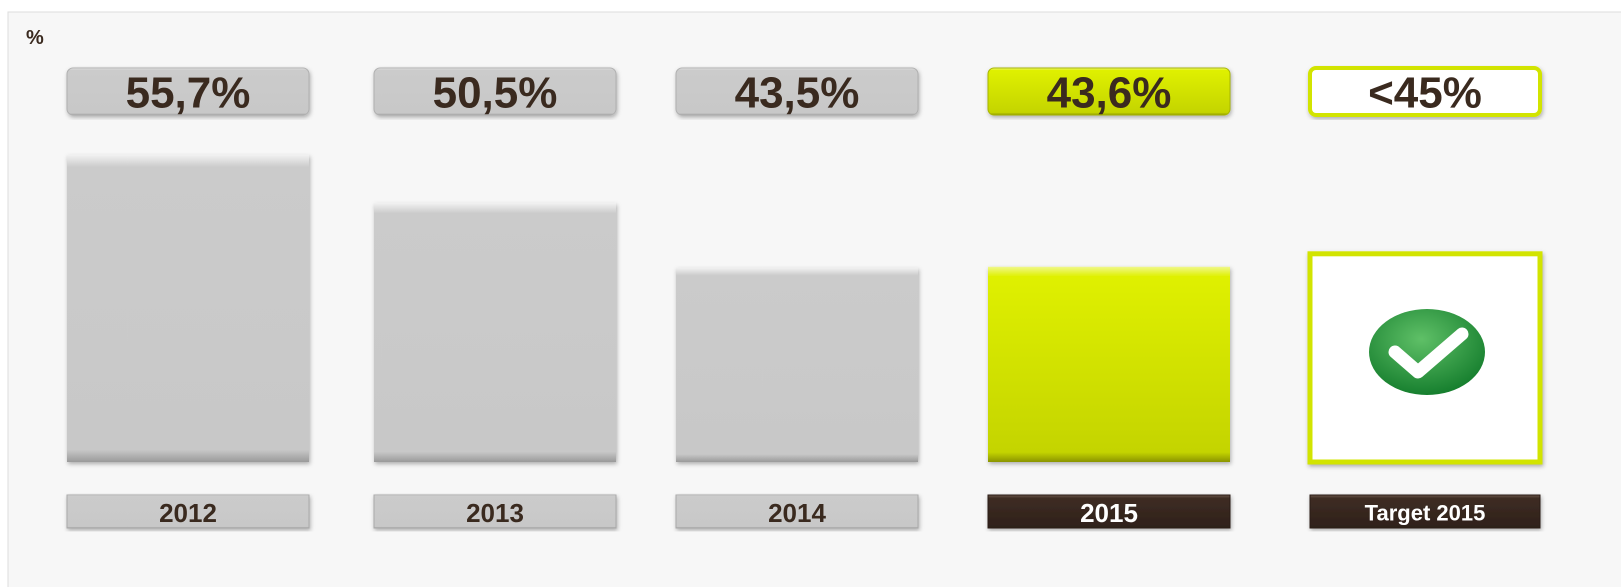 The width and height of the screenshot is (1621, 587). I want to click on check-icon, so click(1427, 352).